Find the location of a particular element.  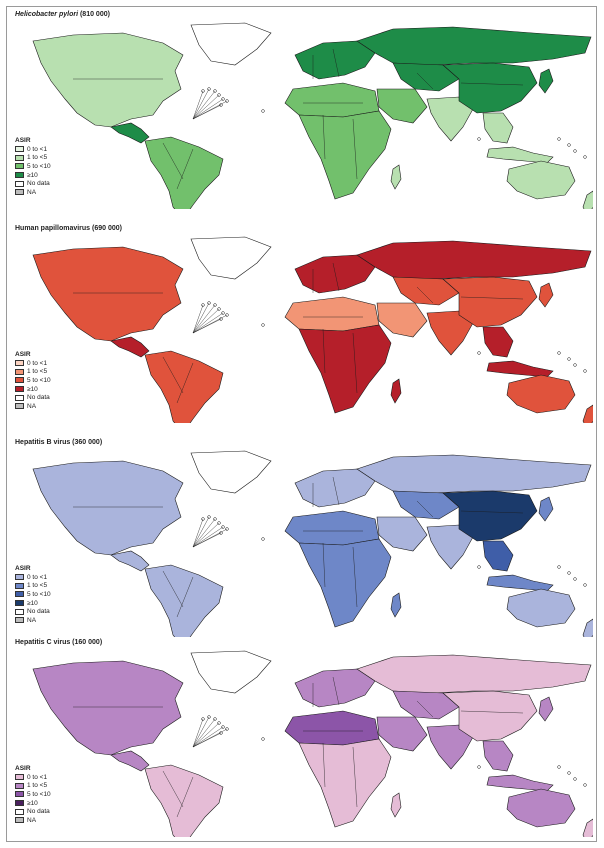

region-middle-east is located at coordinates (402, 320).